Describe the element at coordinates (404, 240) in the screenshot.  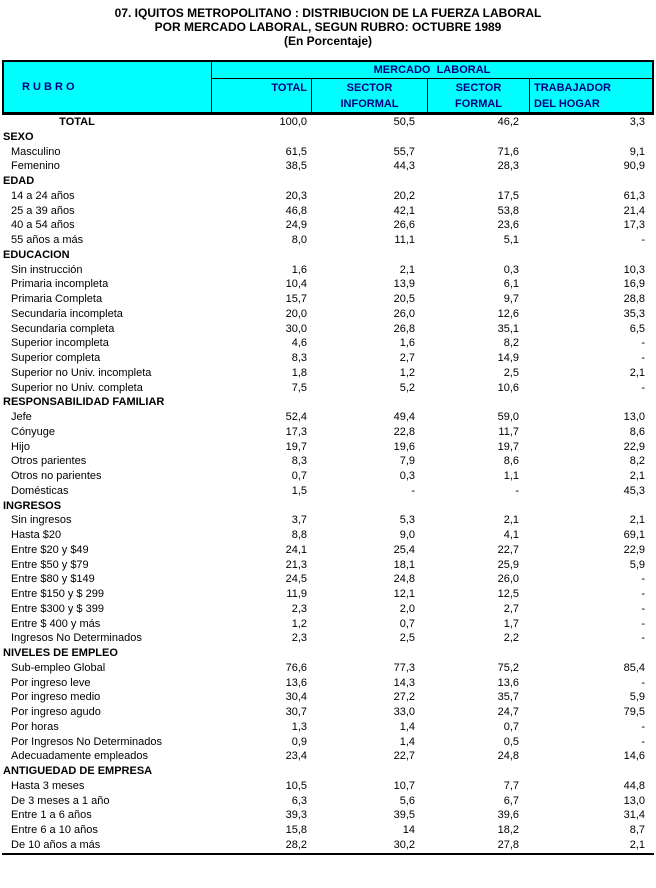
I see `cell-value: 11,1` at that location.